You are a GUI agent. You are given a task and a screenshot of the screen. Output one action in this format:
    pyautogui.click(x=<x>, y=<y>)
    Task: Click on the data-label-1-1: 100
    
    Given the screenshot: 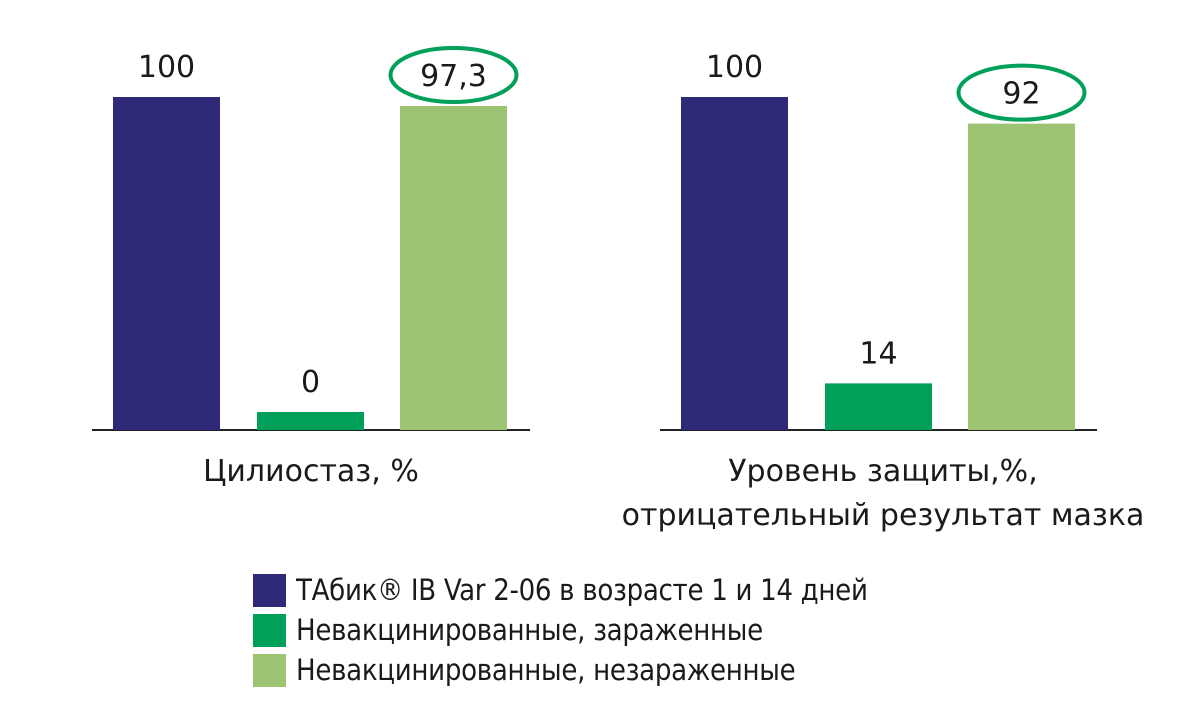 What is the action you would take?
    pyautogui.click(x=166, y=67)
    